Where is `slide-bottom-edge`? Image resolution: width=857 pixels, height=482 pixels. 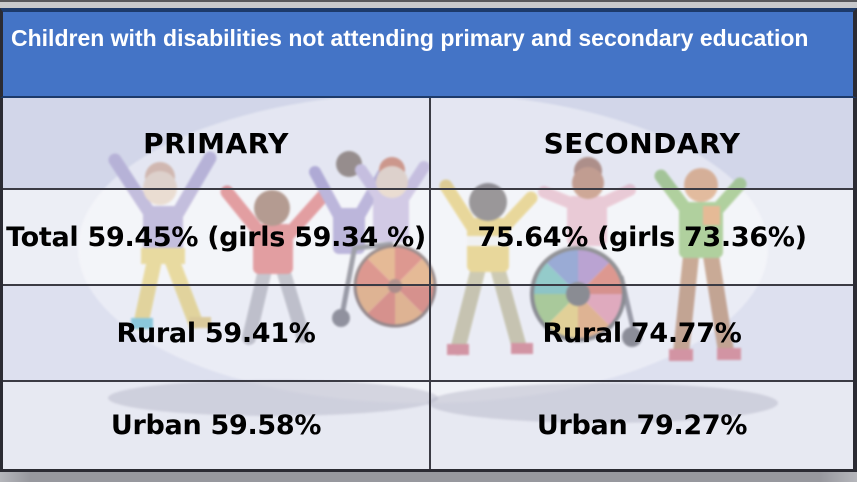
slide-bottom-edge is located at coordinates (428, 477).